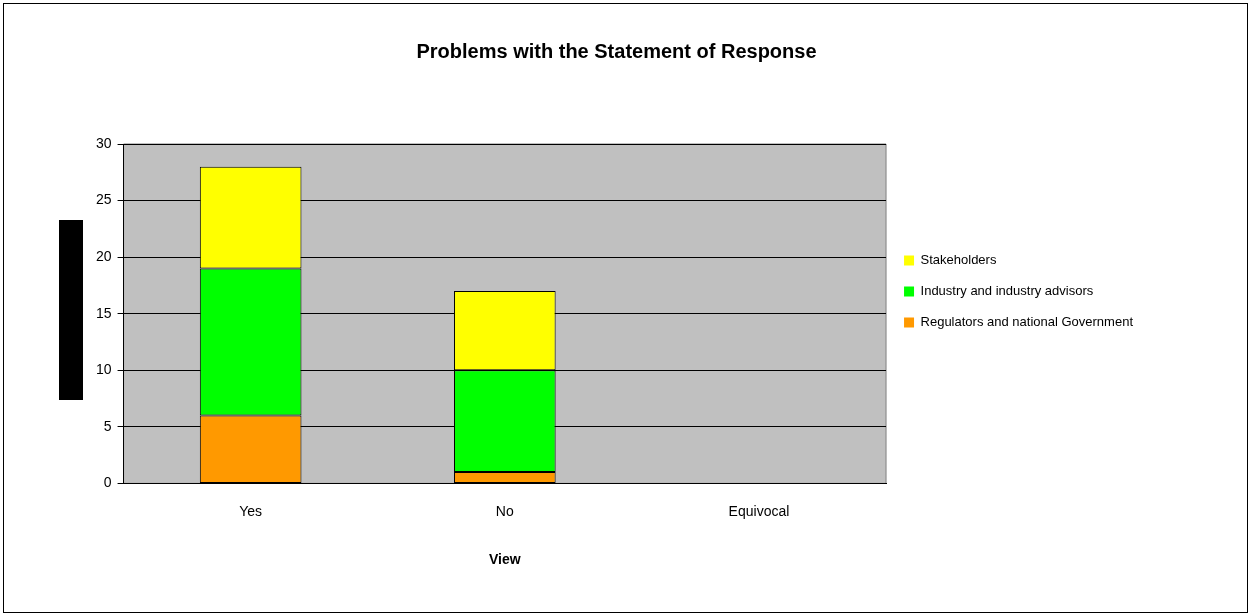  What do you see at coordinates (759, 510) in the screenshot?
I see `x-tick-label: Equivocal` at bounding box center [759, 510].